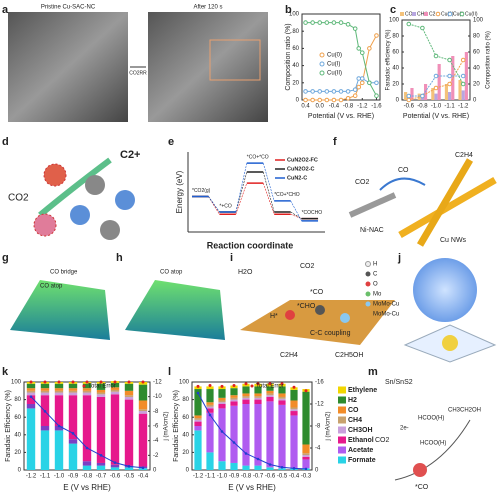 Image resolution: width=500 pixels, height=498 pixels. Describe the element at coordinates (169, 372) in the screenshot. I see `panel-label: l` at that location.